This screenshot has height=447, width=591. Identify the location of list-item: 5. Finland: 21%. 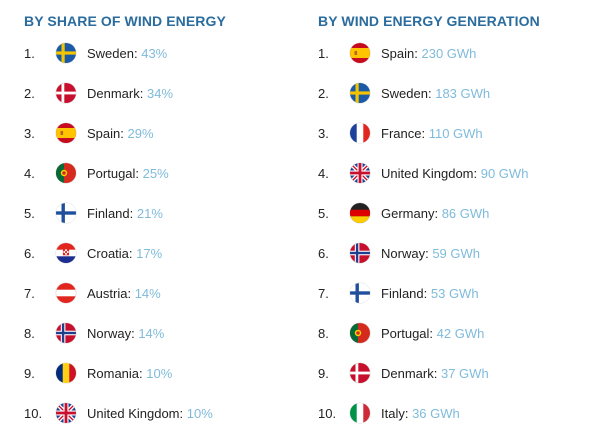
(118, 213).